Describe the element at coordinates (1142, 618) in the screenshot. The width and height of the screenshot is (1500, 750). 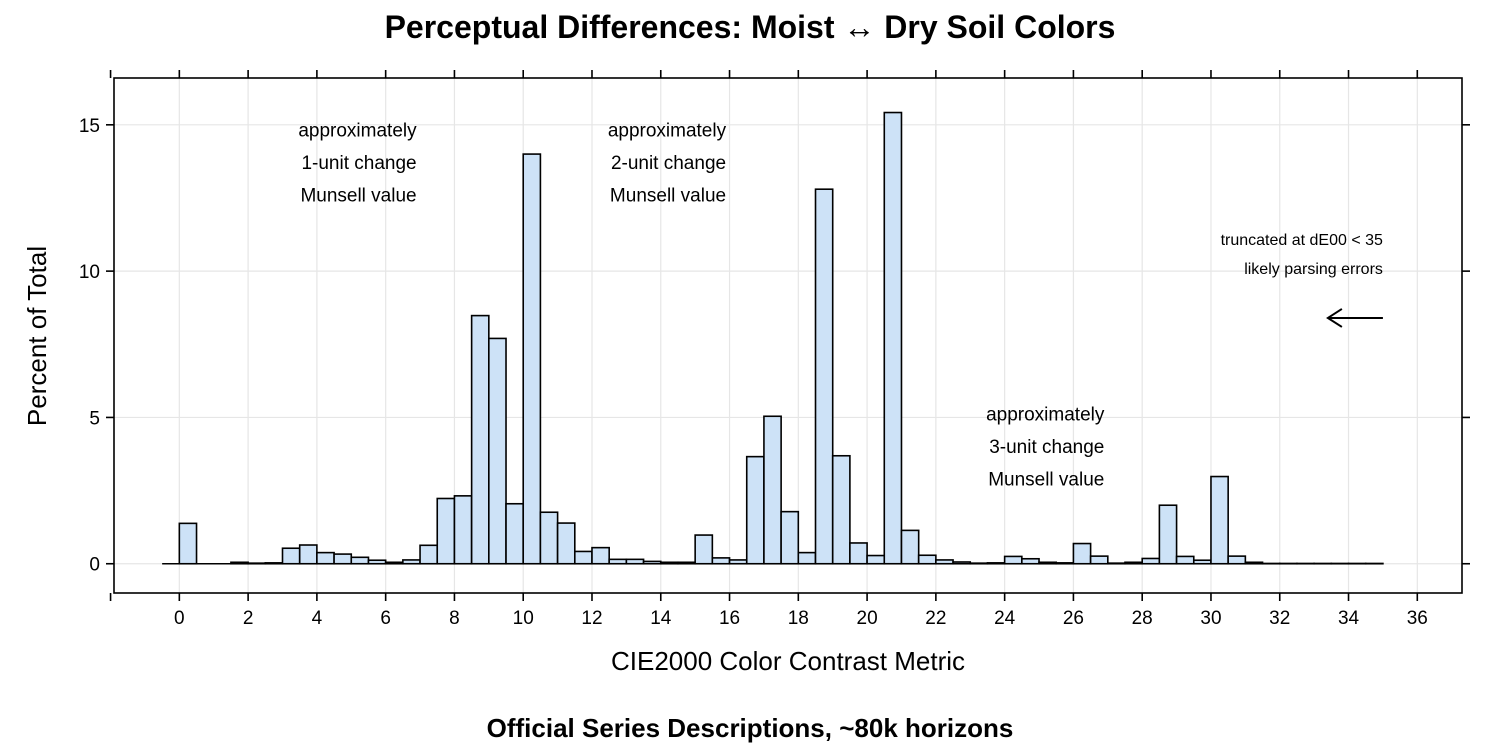
I see `x-tick-label: 28` at that location.